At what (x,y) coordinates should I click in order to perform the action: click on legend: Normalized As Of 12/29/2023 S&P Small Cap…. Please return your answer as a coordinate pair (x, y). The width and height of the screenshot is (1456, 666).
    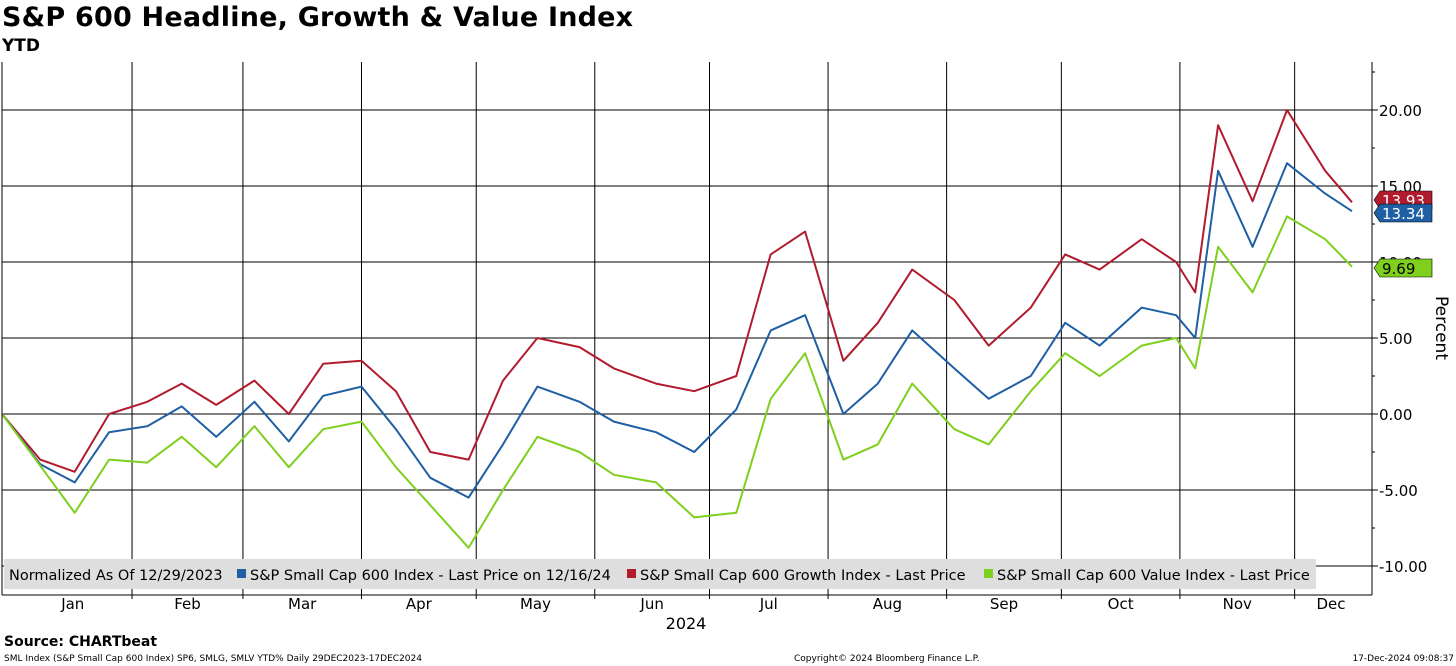
    Looking at the image, I should click on (660, 574).